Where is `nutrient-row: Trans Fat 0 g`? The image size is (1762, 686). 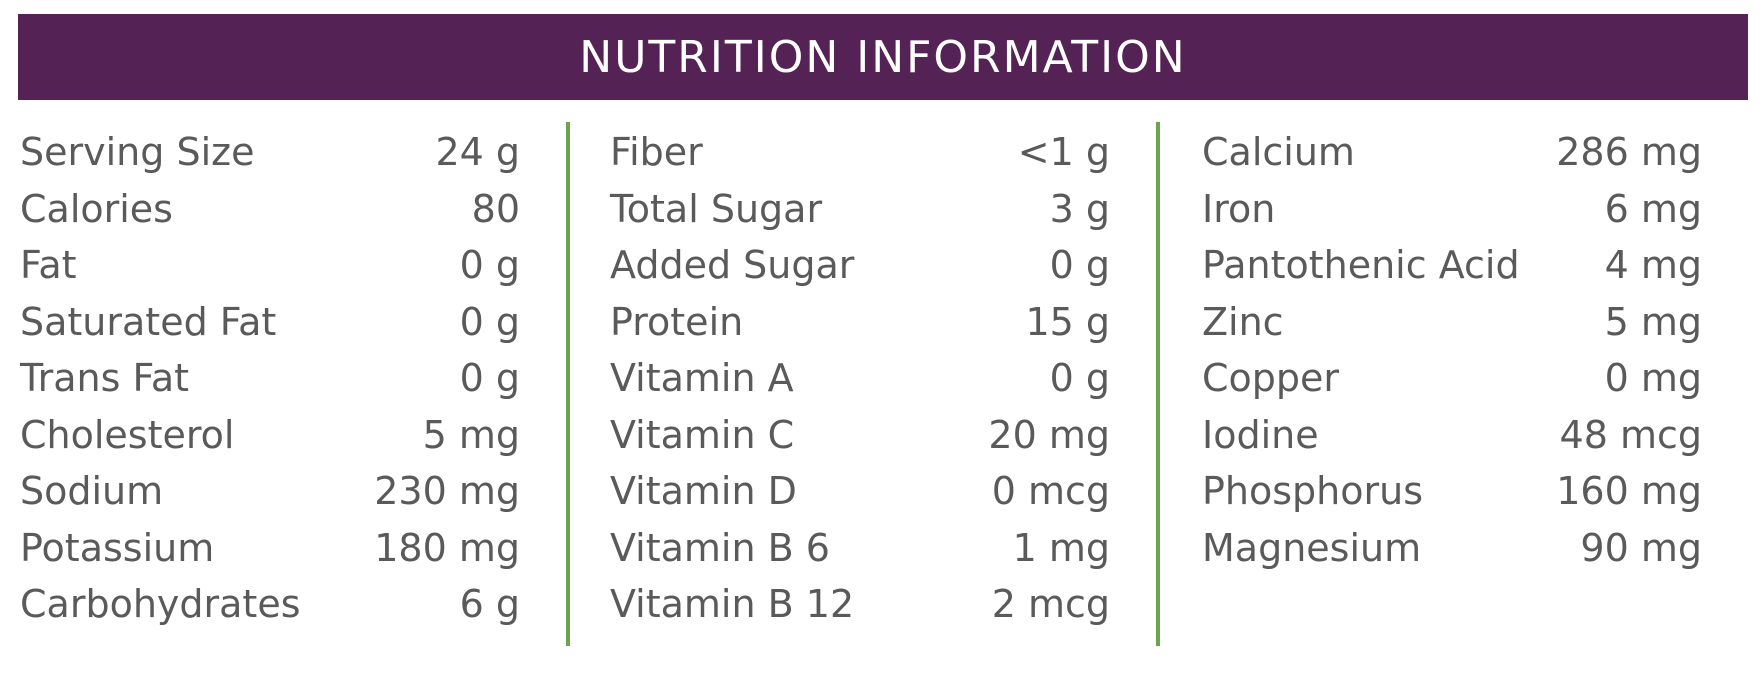 nutrient-row: Trans Fat 0 g is located at coordinates (270, 378).